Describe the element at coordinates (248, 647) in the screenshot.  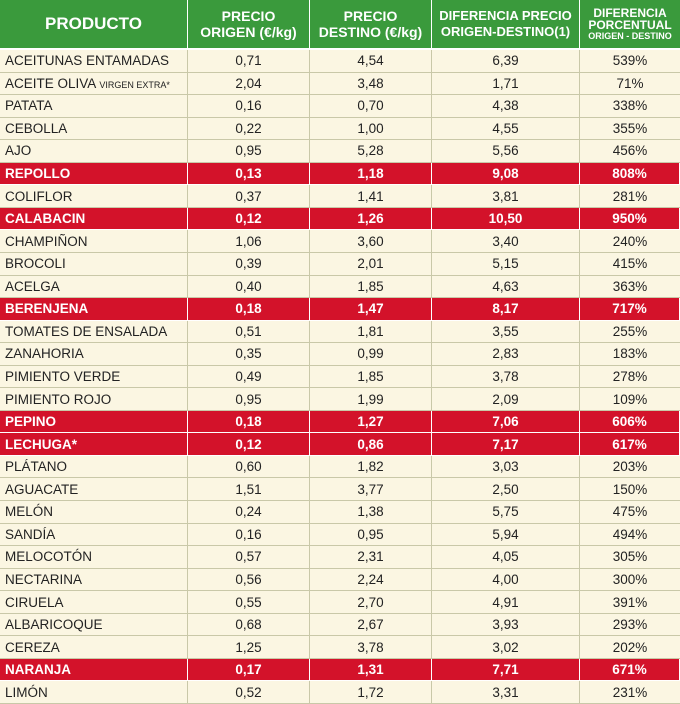
I see `cell-text: 1,25` at that location.